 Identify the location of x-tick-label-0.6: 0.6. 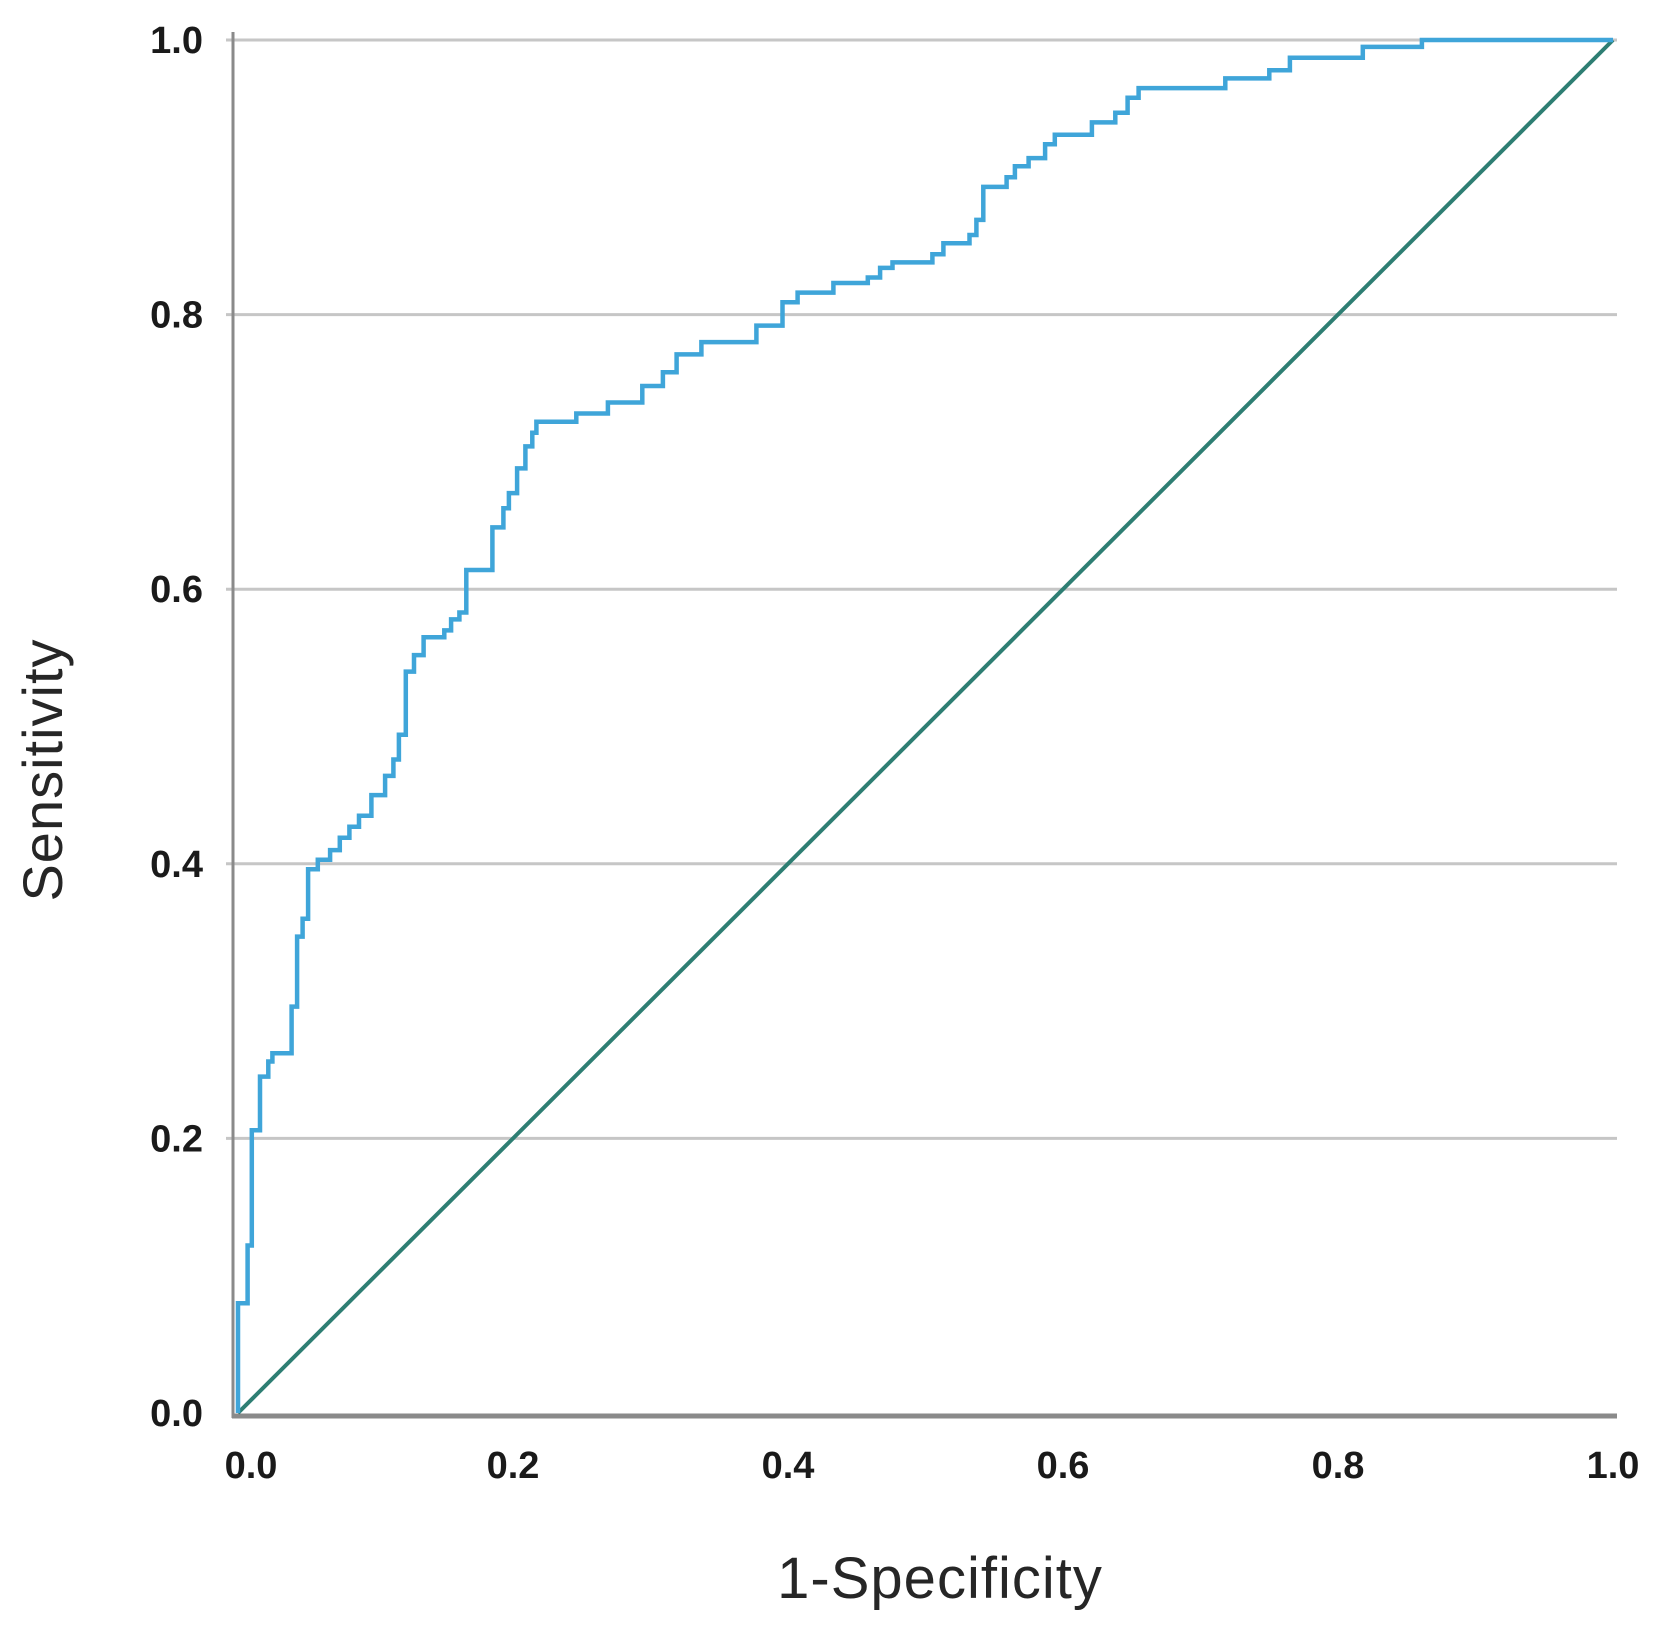
(1063, 1466).